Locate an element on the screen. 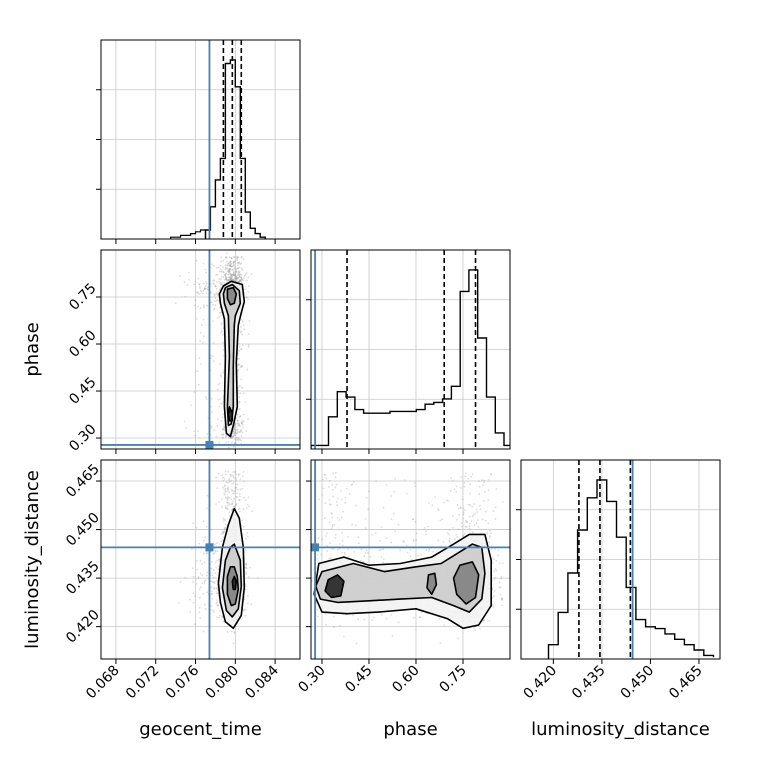 The width and height of the screenshot is (760, 760). y-axis-label-phase: phase is located at coordinates (32, 349).